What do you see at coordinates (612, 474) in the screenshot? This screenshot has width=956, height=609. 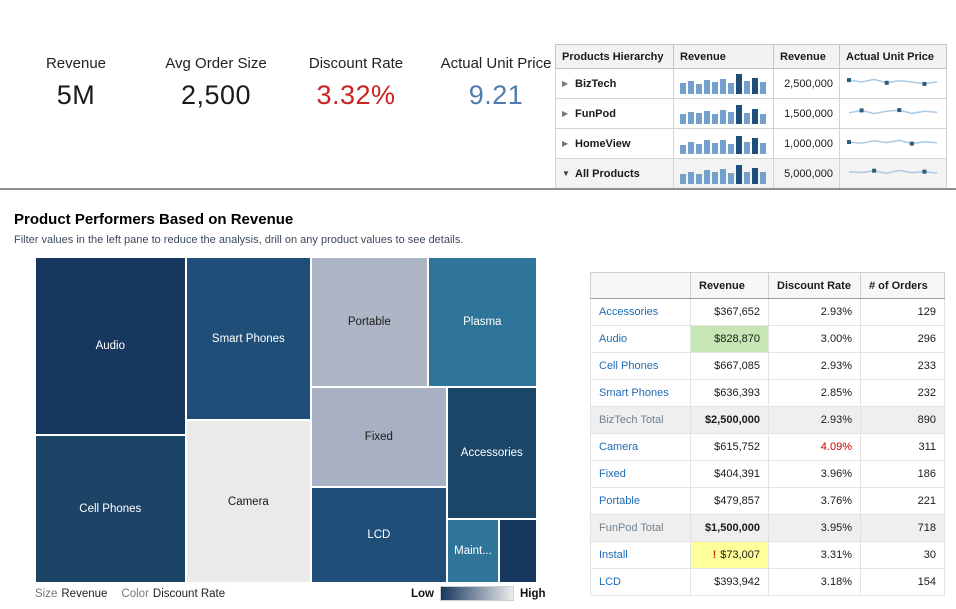 I see `product-link: Fixed` at bounding box center [612, 474].